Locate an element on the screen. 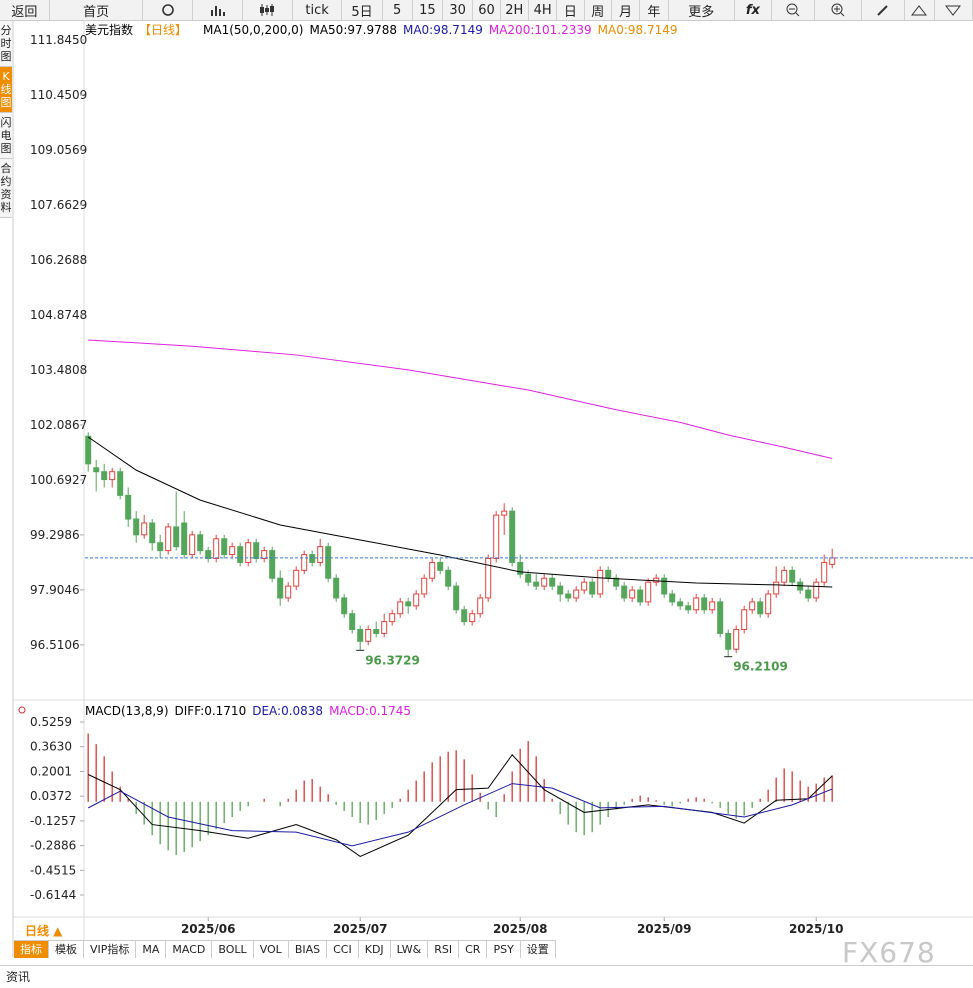 Image resolution: width=973 pixels, height=988 pixels. period-button: 15 is located at coordinates (428, 10).